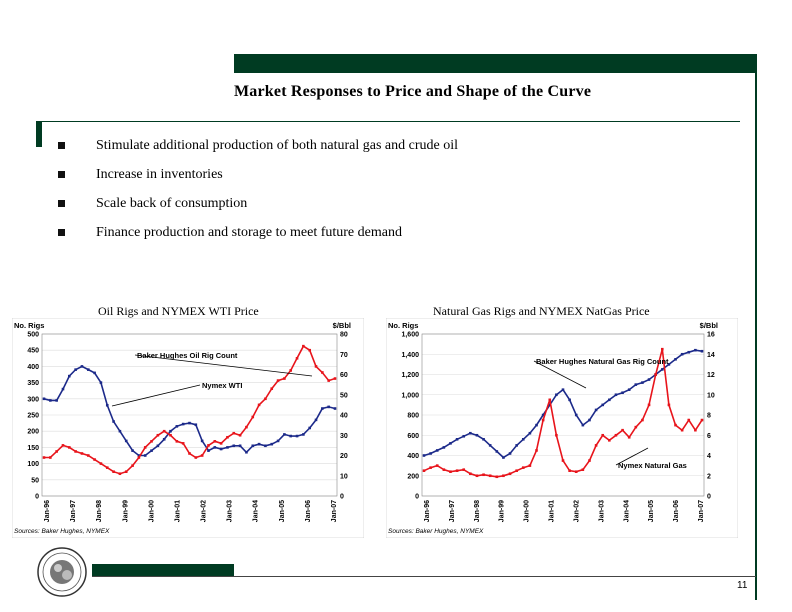 The image size is (792, 612). I want to click on series-annotation: Baker Hughes Natural Gas Rig Count, so click(602, 361).